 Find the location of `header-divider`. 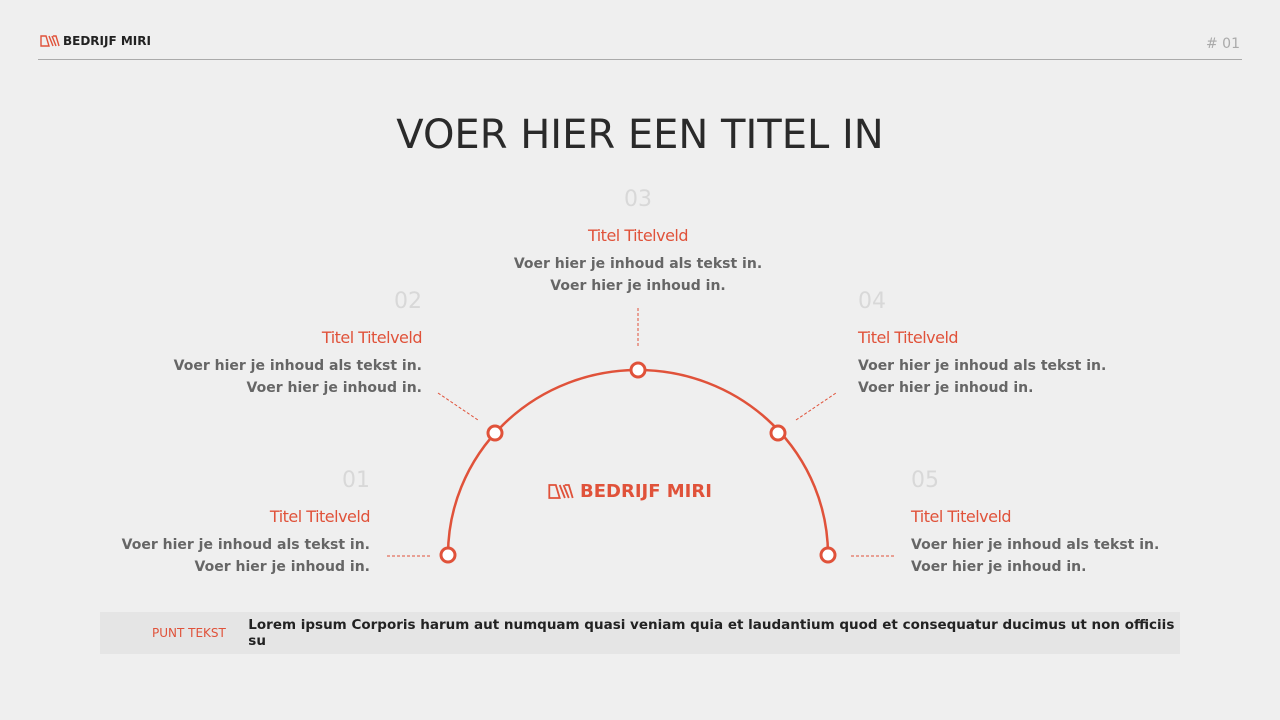

header-divider is located at coordinates (640, 59).